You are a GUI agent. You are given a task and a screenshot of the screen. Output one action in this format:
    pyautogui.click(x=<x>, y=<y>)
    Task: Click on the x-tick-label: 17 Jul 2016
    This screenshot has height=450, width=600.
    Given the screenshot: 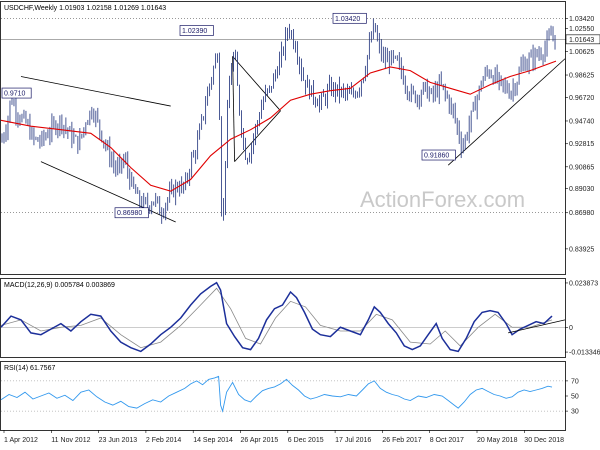 What is the action you would take?
    pyautogui.click(x=353, y=440)
    